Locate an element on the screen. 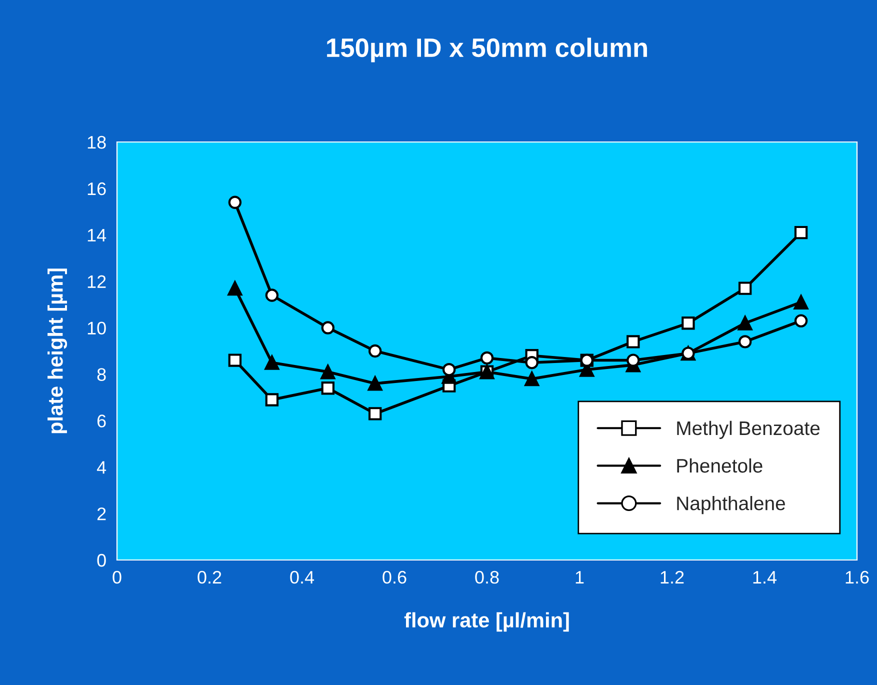 Image resolution: width=877 pixels, height=685 pixels. y-tick-label: 0 is located at coordinates (101, 560).